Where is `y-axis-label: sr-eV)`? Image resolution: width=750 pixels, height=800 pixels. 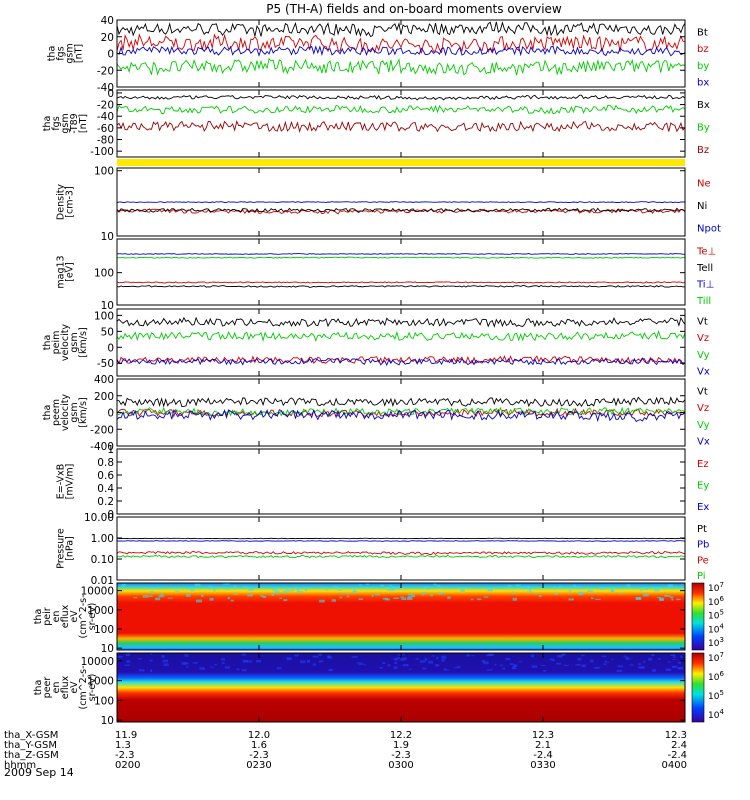 y-axis-label: sr-eV) is located at coordinates (92, 617).